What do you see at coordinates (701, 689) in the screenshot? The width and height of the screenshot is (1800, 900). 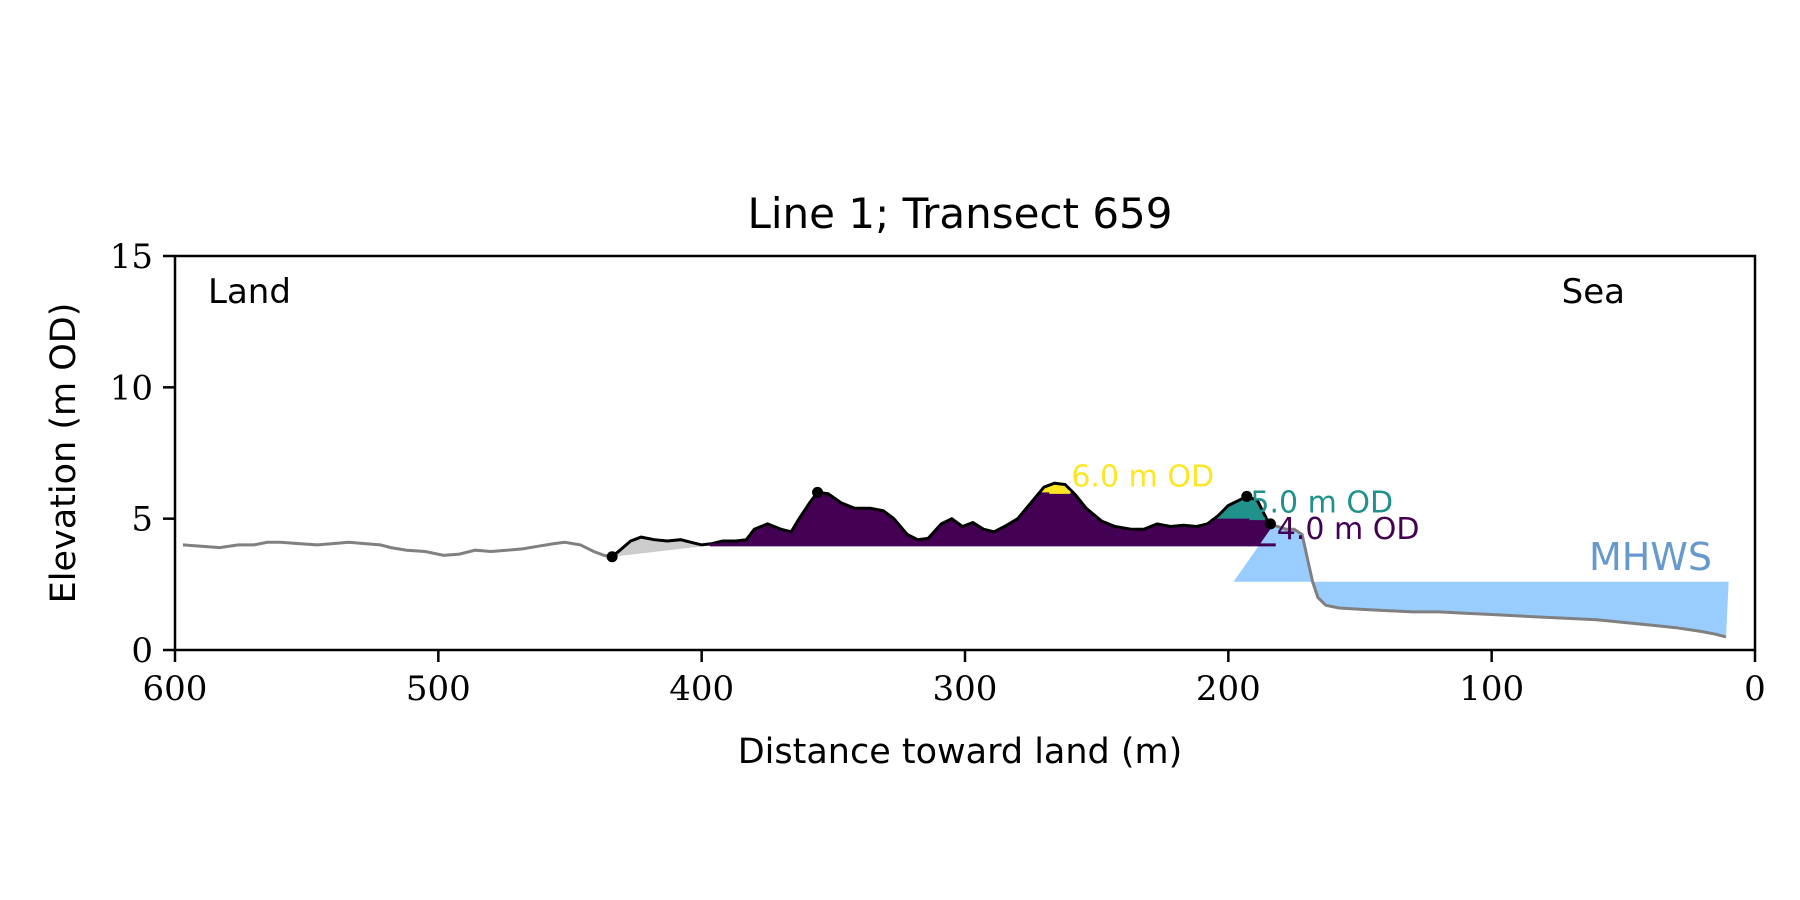 I see `x-tick-label: 400` at bounding box center [701, 689].